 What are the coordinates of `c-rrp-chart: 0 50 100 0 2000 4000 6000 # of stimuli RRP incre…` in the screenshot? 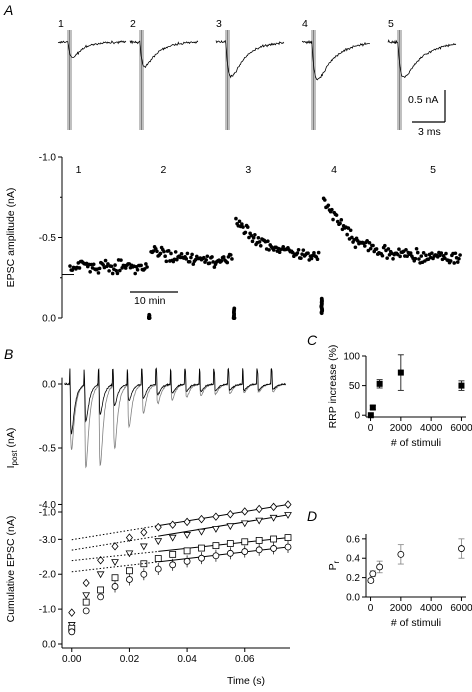 It's located at (399, 397).